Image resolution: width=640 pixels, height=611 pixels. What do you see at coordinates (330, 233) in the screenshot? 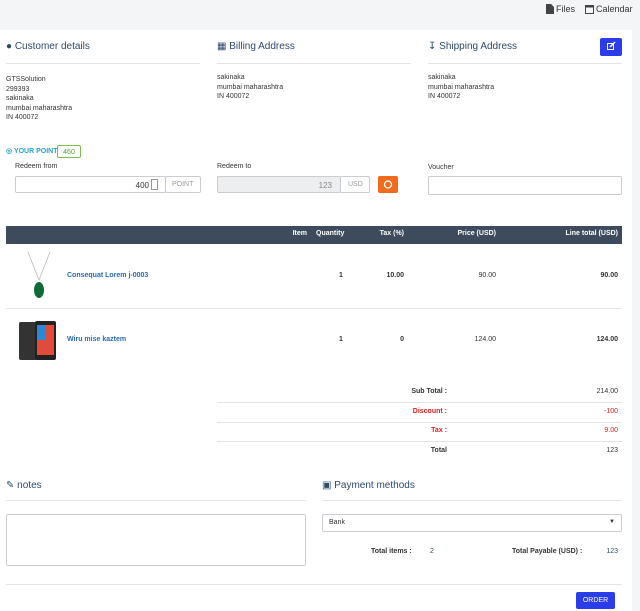
I see `column-header: Quantity` at bounding box center [330, 233].